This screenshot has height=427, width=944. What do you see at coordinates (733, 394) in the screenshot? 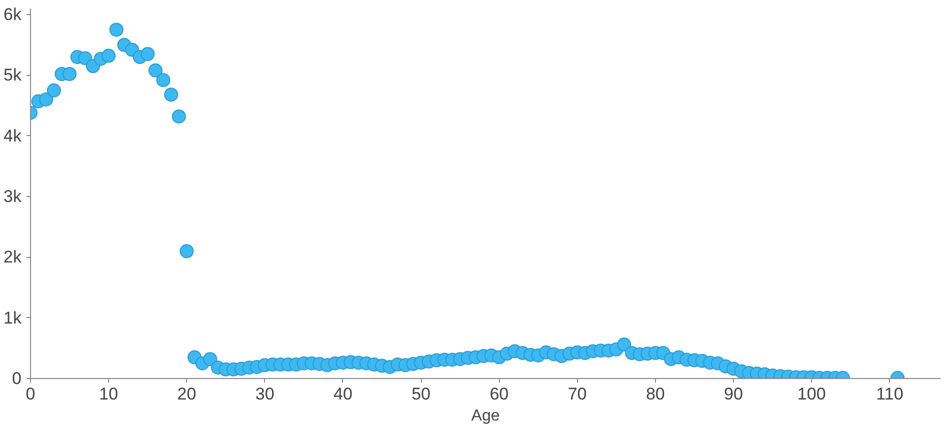
I see `x-tick-label: 90` at bounding box center [733, 394].